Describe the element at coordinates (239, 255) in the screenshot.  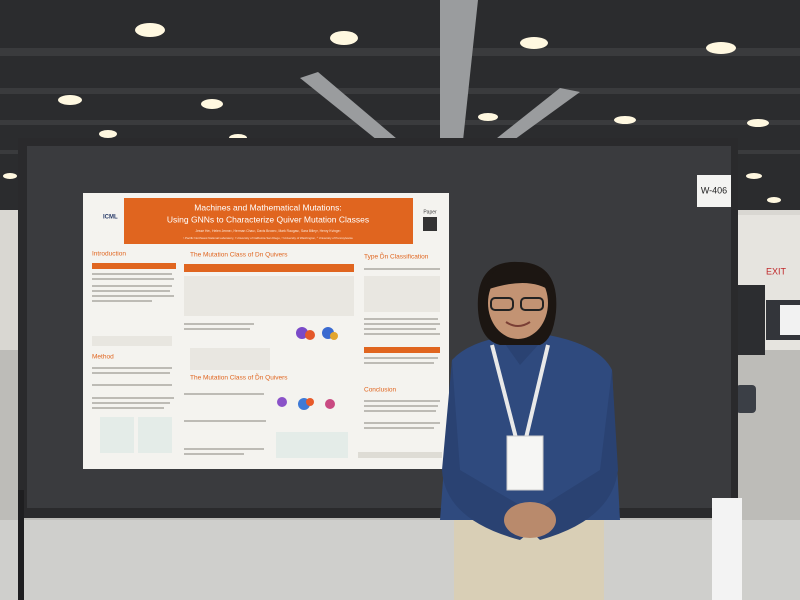
I see `section-heading: The Mutation Class of Dn Quivers` at that location.